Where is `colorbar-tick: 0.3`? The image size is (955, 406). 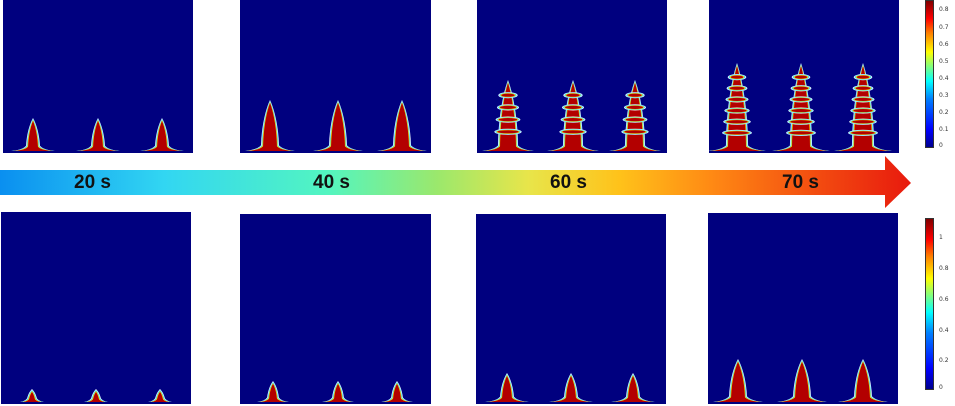
colorbar-tick: 0.3 is located at coordinates (944, 95).